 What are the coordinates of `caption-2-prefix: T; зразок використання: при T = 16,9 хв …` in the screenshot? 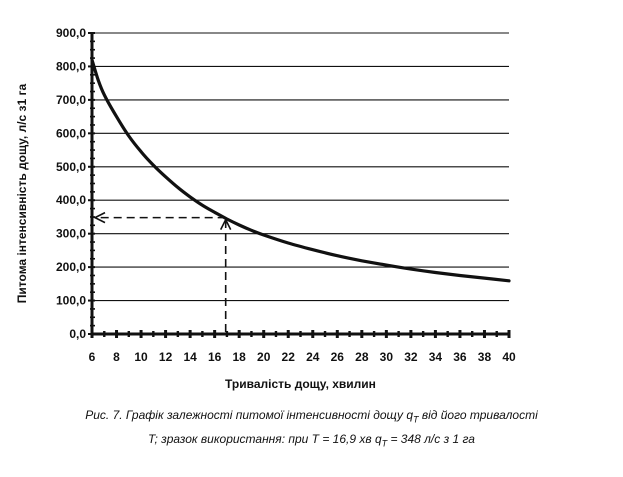 It's located at (265, 439).